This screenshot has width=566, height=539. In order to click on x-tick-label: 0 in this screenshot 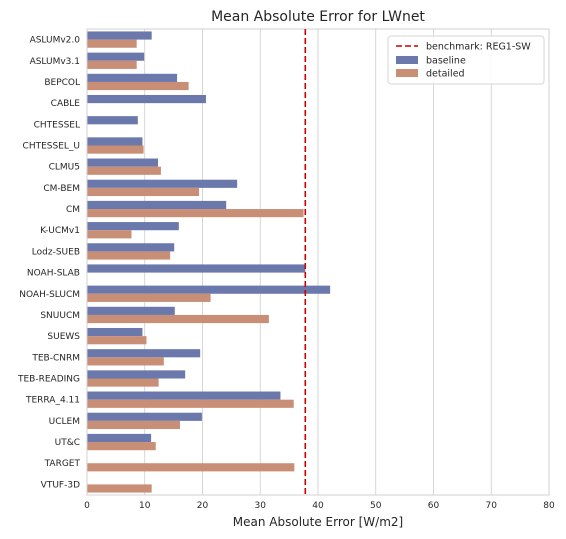, I will do `click(87, 506)`.